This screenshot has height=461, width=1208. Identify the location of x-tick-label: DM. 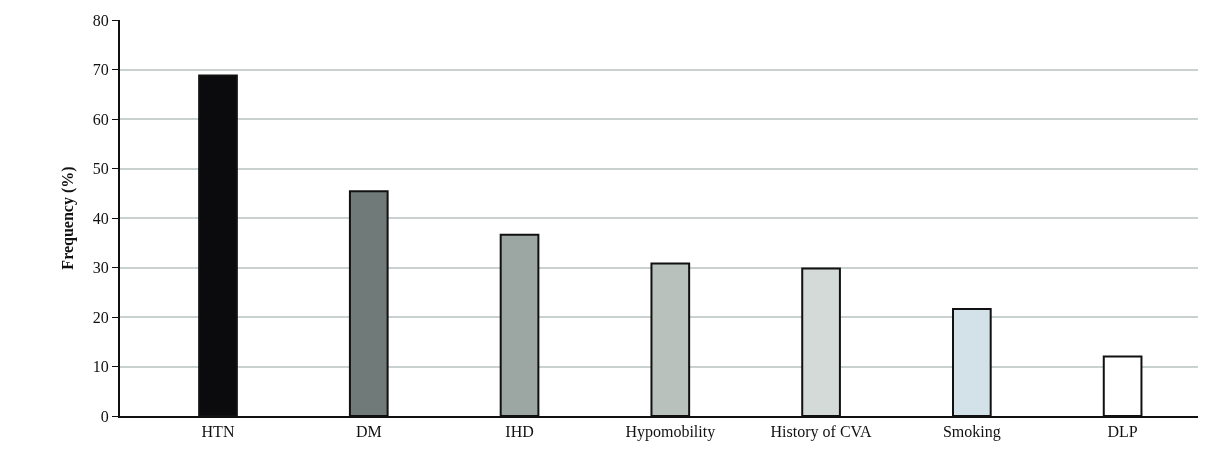
(368, 432).